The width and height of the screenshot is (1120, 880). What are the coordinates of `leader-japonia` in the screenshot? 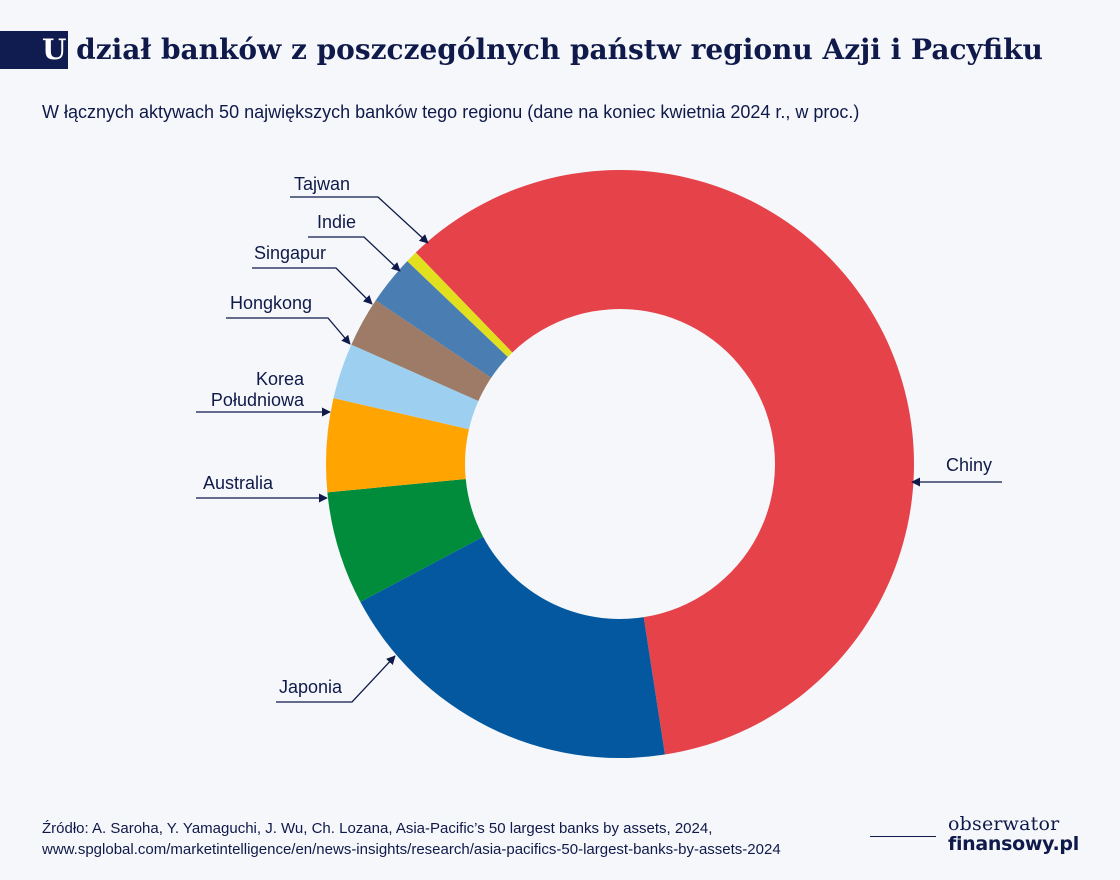 It's located at (336, 679).